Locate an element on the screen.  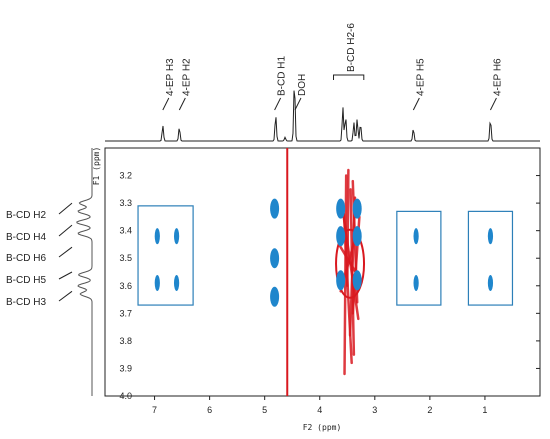
y-axis-title: F1 (ppm) is located at coordinates (96, 166).